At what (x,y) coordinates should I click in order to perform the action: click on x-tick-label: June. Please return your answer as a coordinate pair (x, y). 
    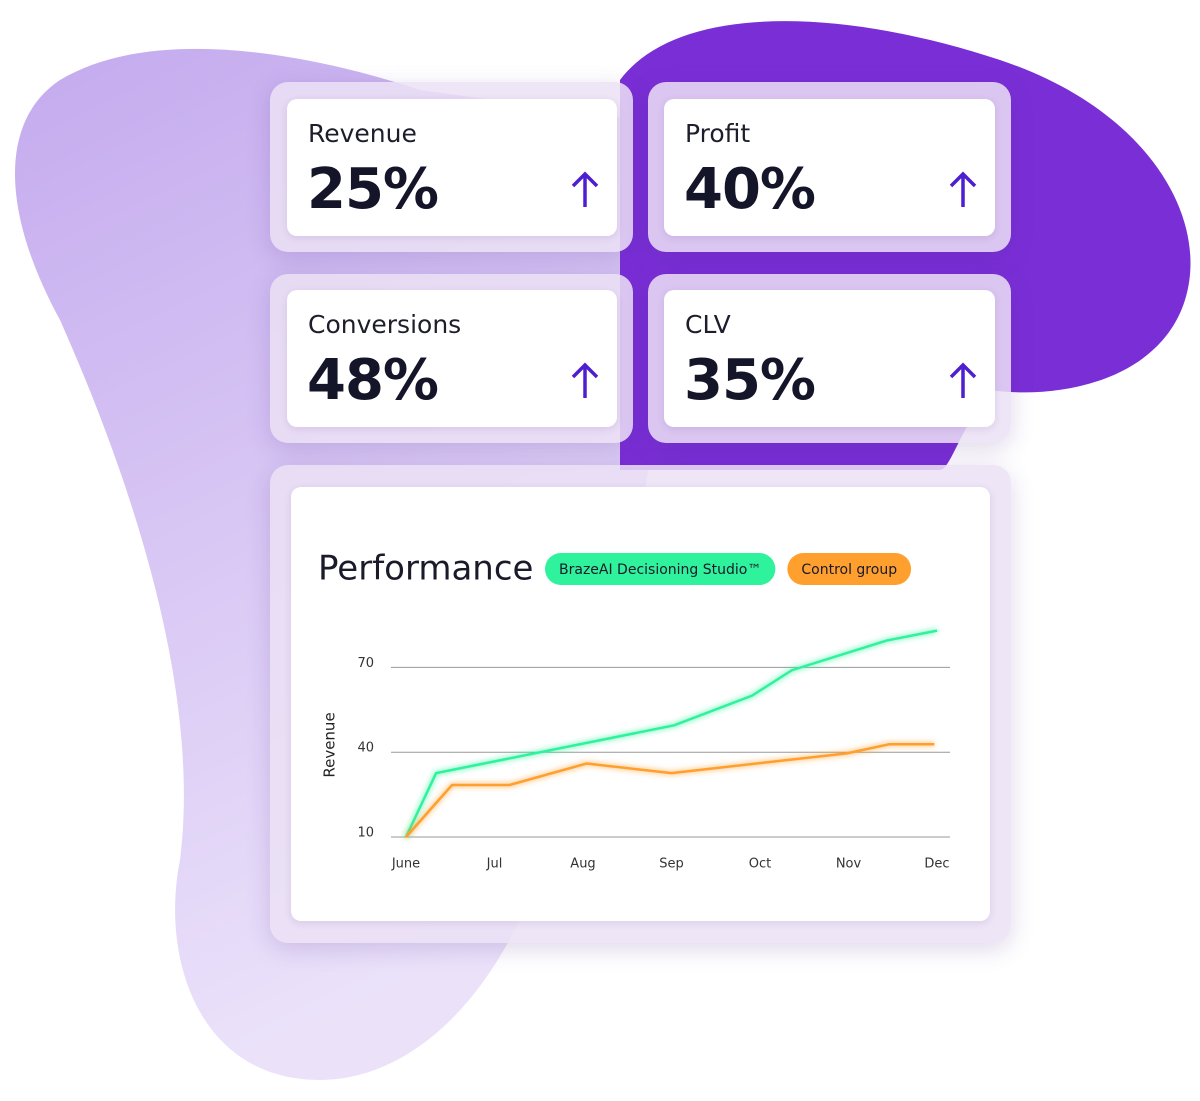
    Looking at the image, I should click on (405, 864).